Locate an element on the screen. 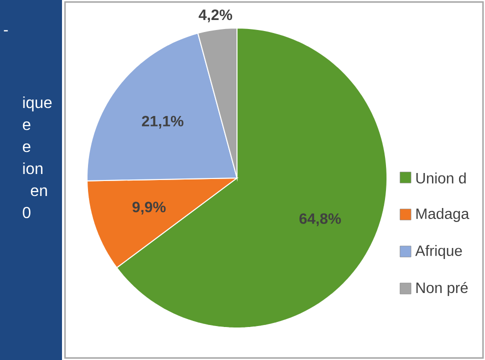 This screenshot has width=485, height=360. data-label: 64,8% is located at coordinates (320, 219).